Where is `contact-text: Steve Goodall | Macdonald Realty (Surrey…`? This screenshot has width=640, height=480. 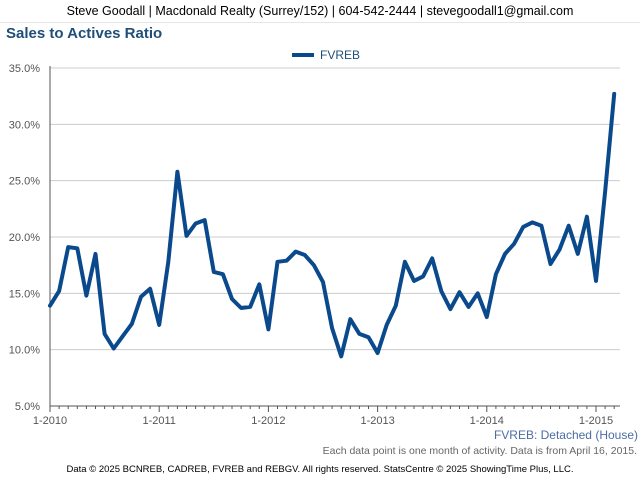 contact-text: Steve Goodall | Macdonald Realty (Surrey… is located at coordinates (320, 11).